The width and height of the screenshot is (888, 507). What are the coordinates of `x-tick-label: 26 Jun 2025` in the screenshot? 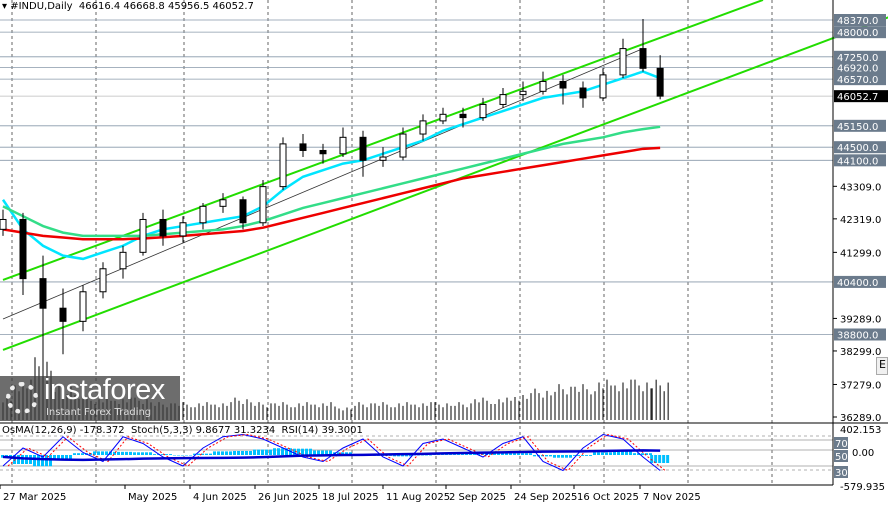 It's located at (288, 497).